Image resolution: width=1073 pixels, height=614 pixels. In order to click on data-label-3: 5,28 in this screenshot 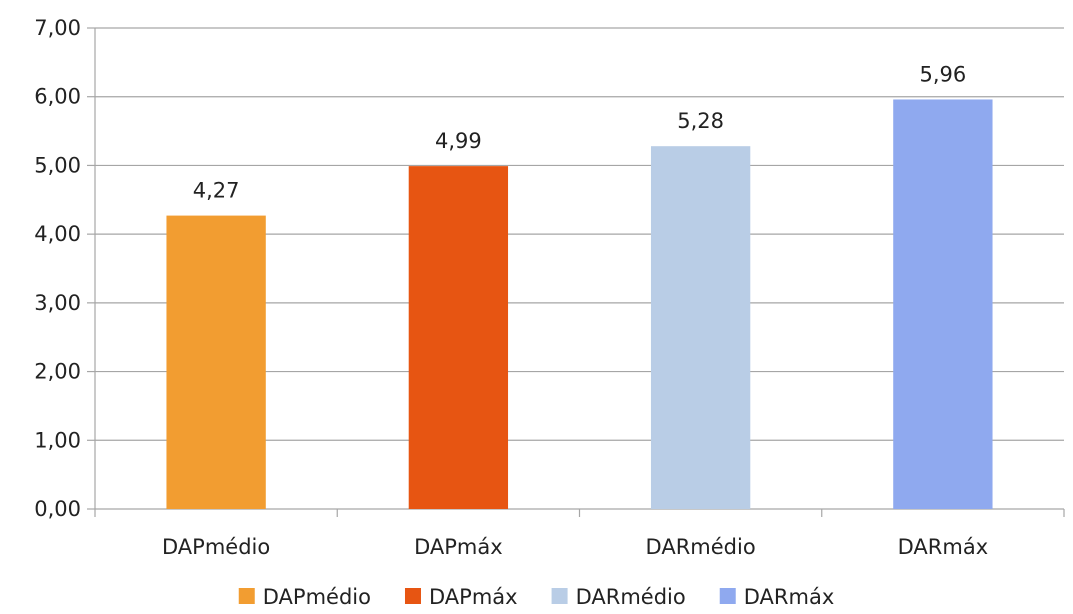, I will do `click(700, 121)`.